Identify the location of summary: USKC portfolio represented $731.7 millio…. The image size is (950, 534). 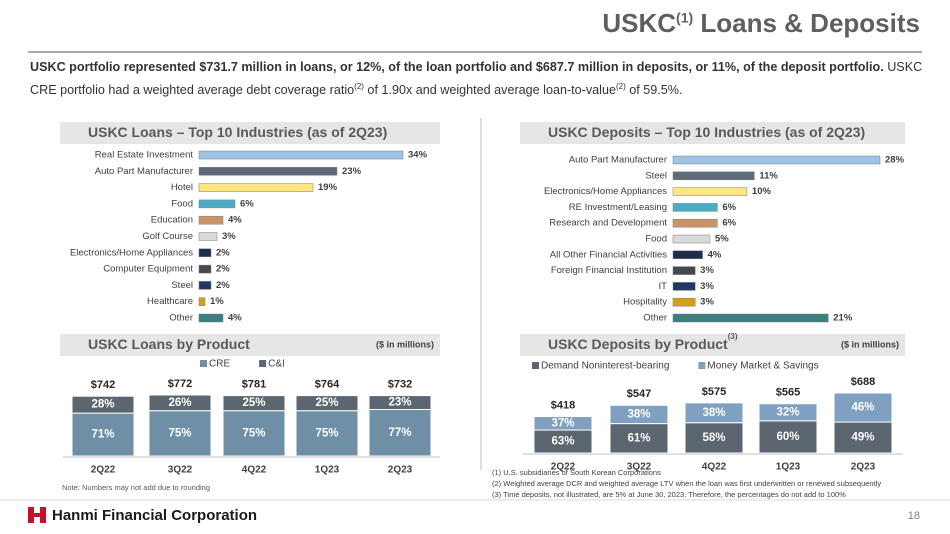
(477, 79).